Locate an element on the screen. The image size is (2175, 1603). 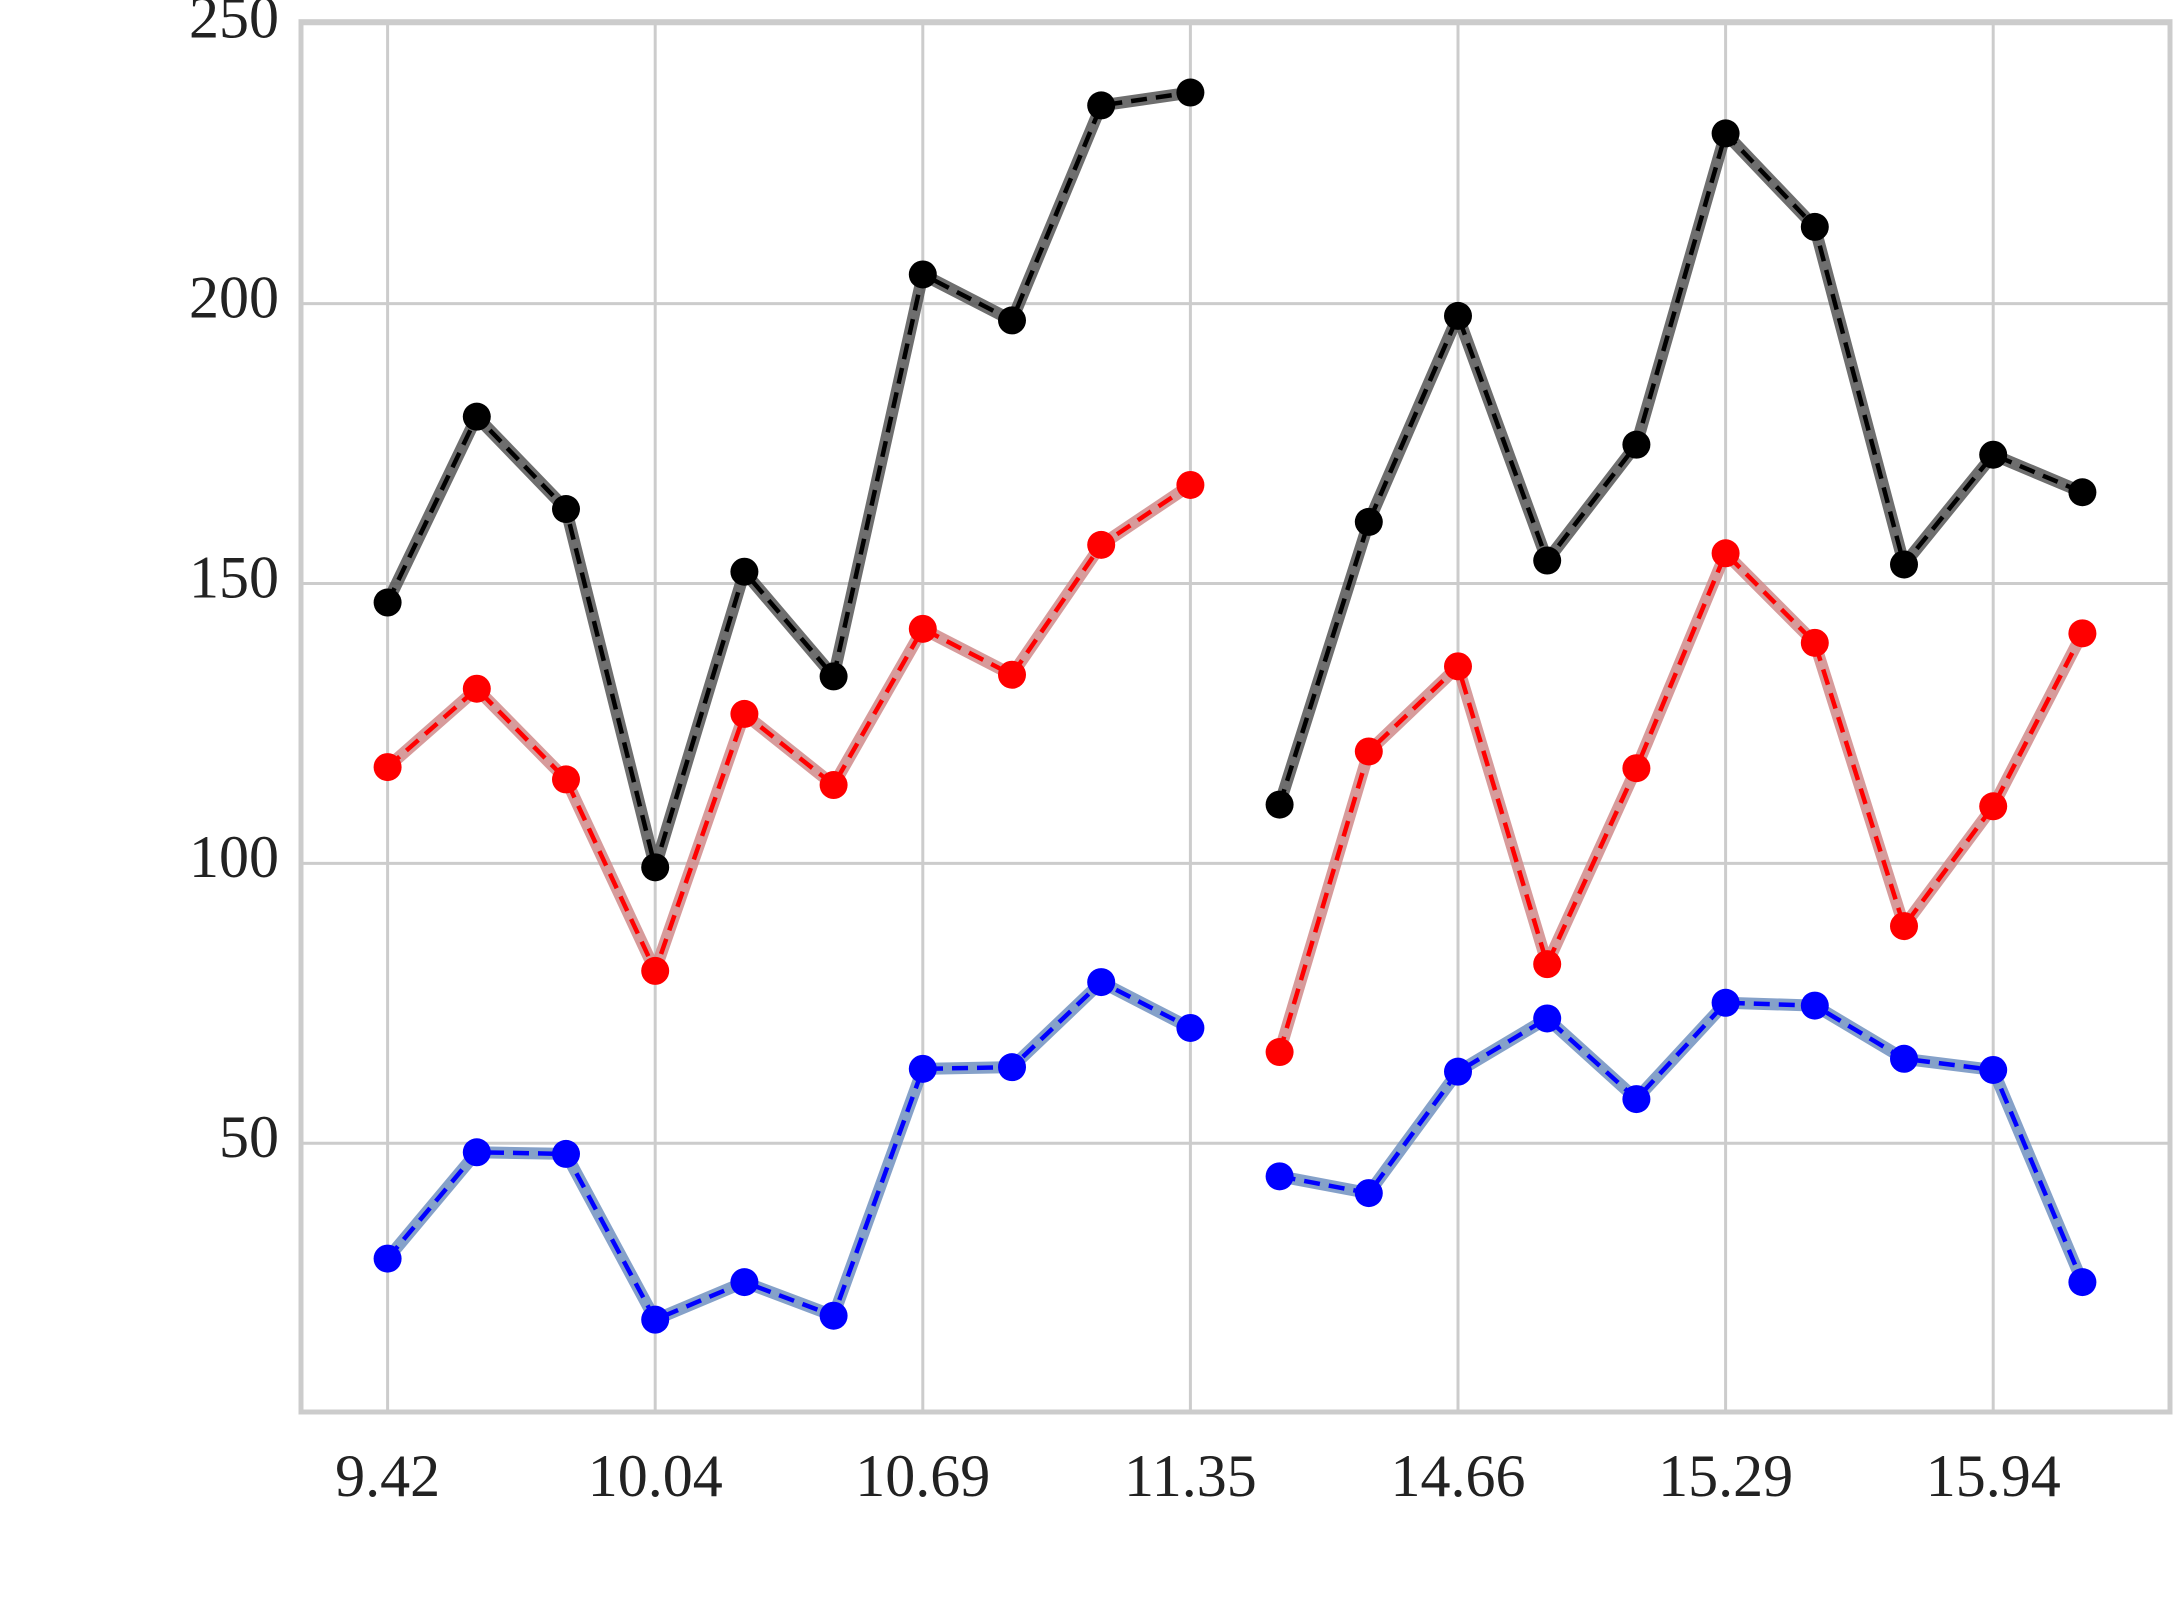
y-tick-label: 50 is located at coordinates (249, 1137).